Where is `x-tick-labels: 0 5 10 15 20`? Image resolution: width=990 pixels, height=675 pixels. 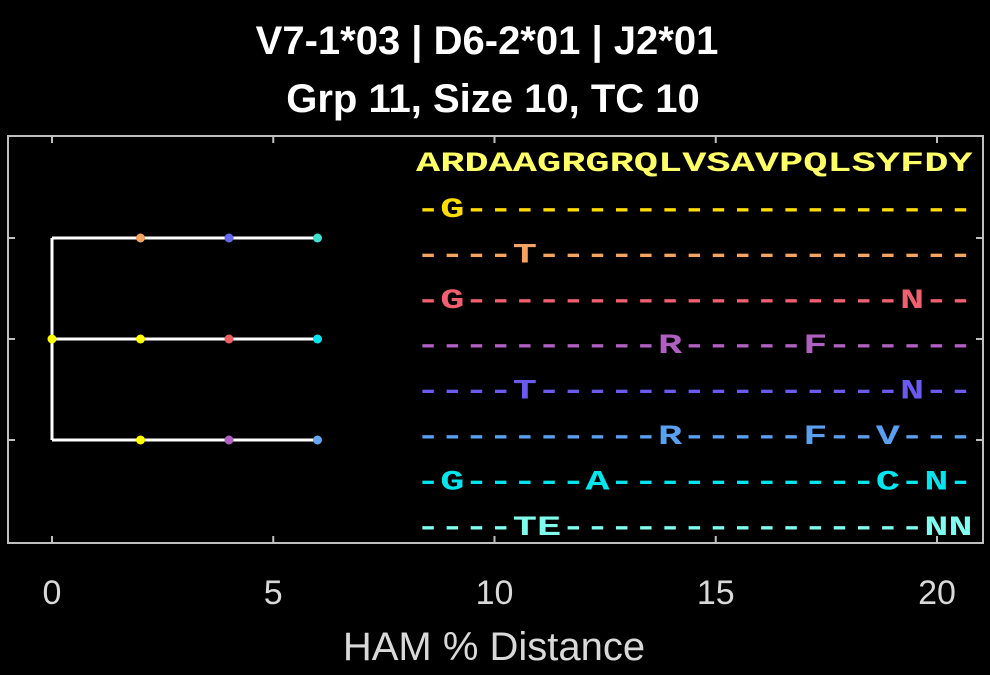 x-tick-labels: 0 5 10 15 20 is located at coordinates (499, 593).